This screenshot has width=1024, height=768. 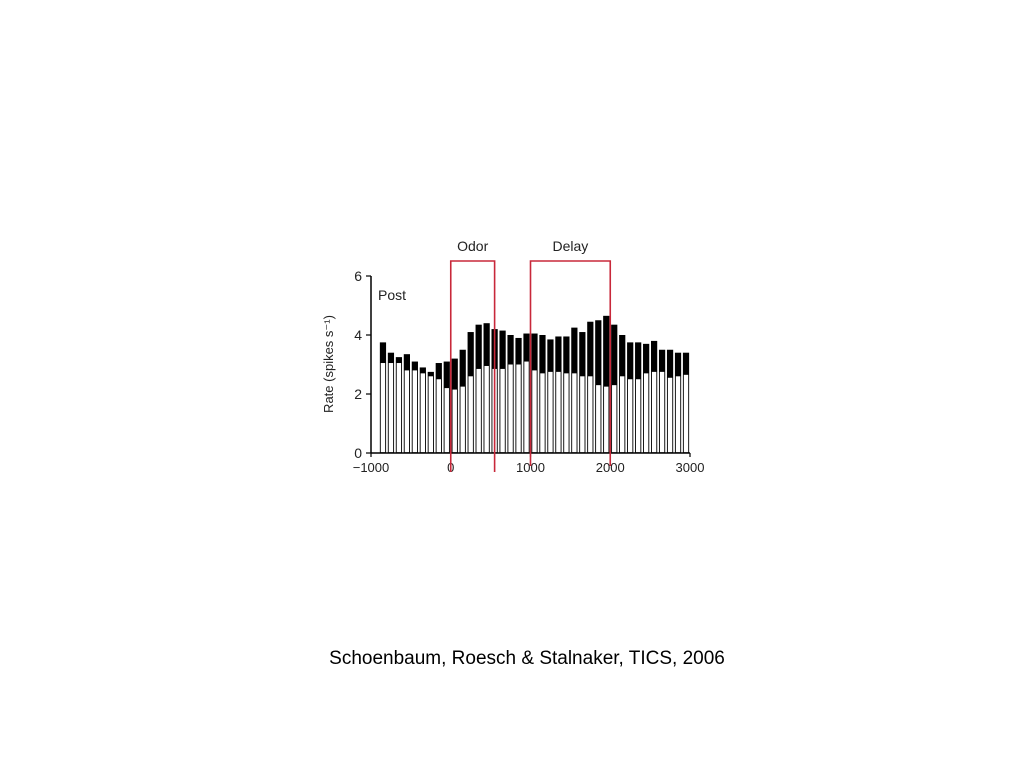 I want to click on panel-label: Post, so click(x=392, y=295).